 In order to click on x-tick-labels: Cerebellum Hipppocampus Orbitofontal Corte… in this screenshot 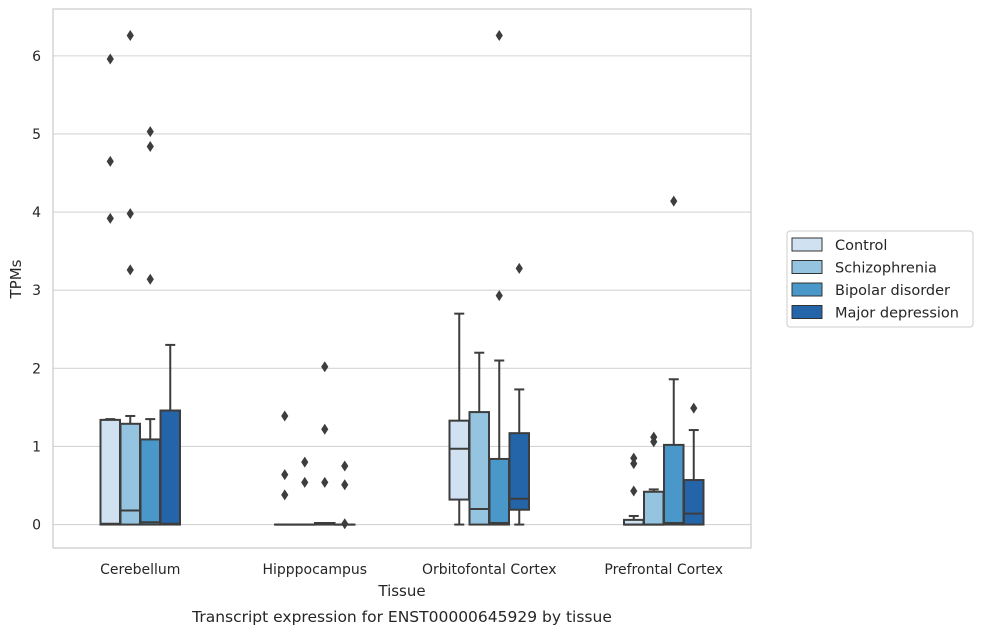, I will do `click(411, 570)`.